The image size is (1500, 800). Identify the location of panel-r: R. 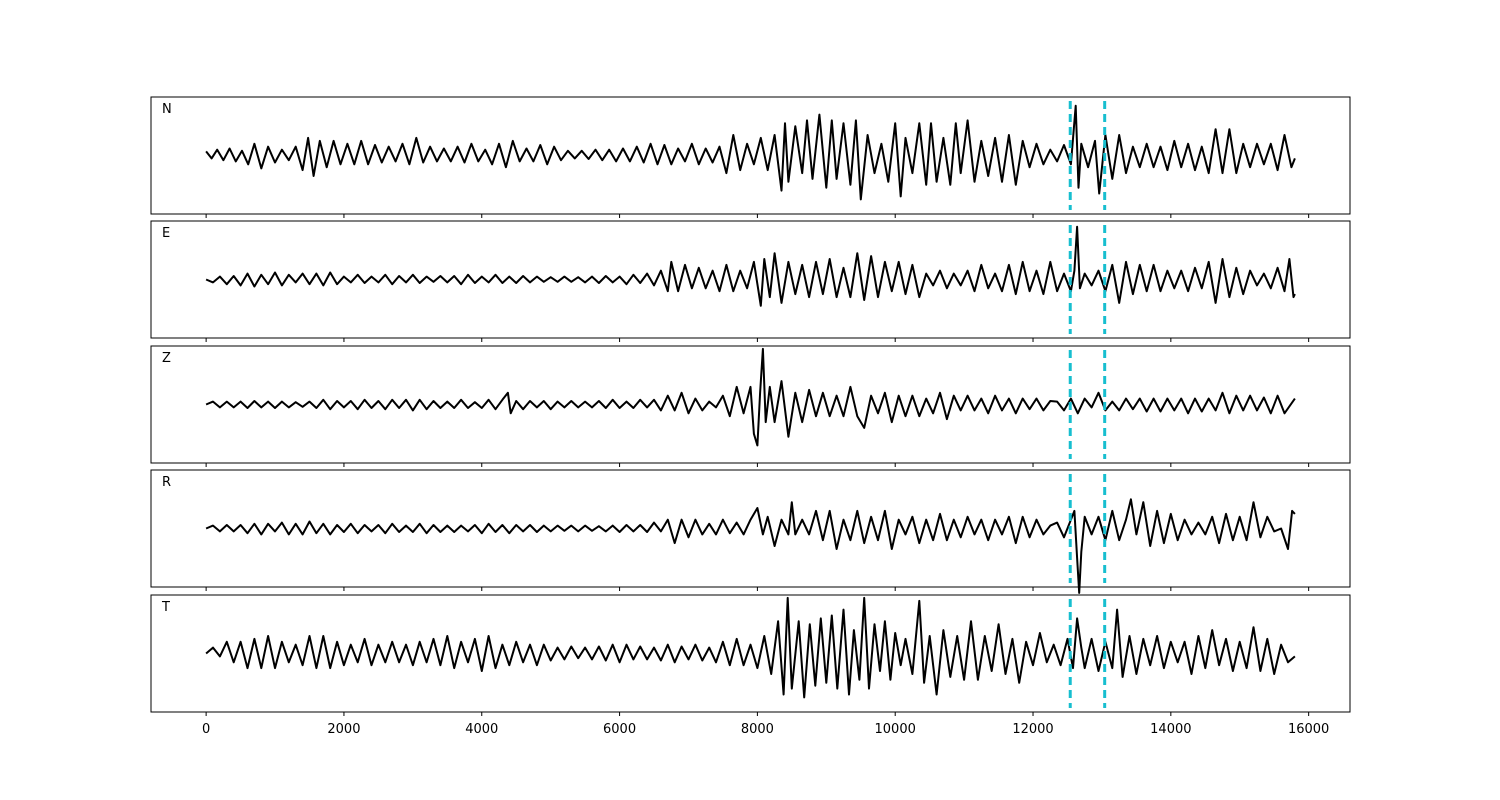
(750, 531).